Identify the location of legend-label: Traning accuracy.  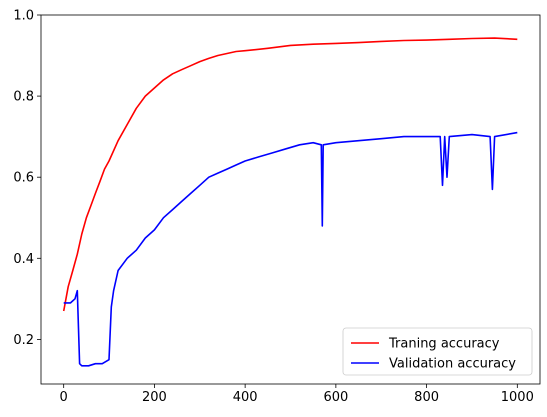
(444, 344).